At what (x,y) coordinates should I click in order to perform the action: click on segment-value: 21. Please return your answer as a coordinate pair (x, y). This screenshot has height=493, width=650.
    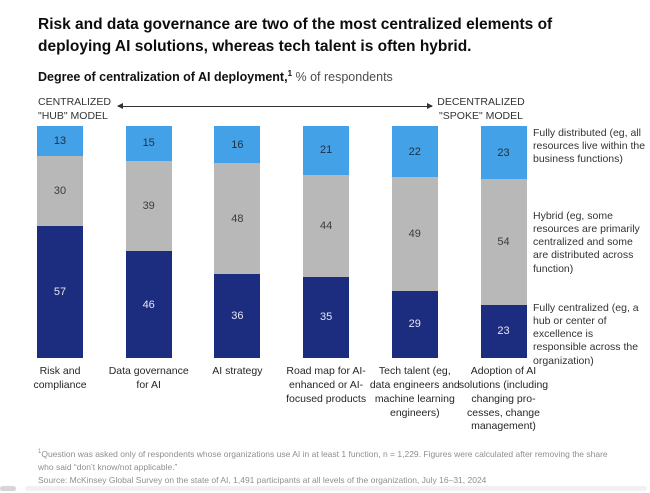
    Looking at the image, I should click on (326, 150).